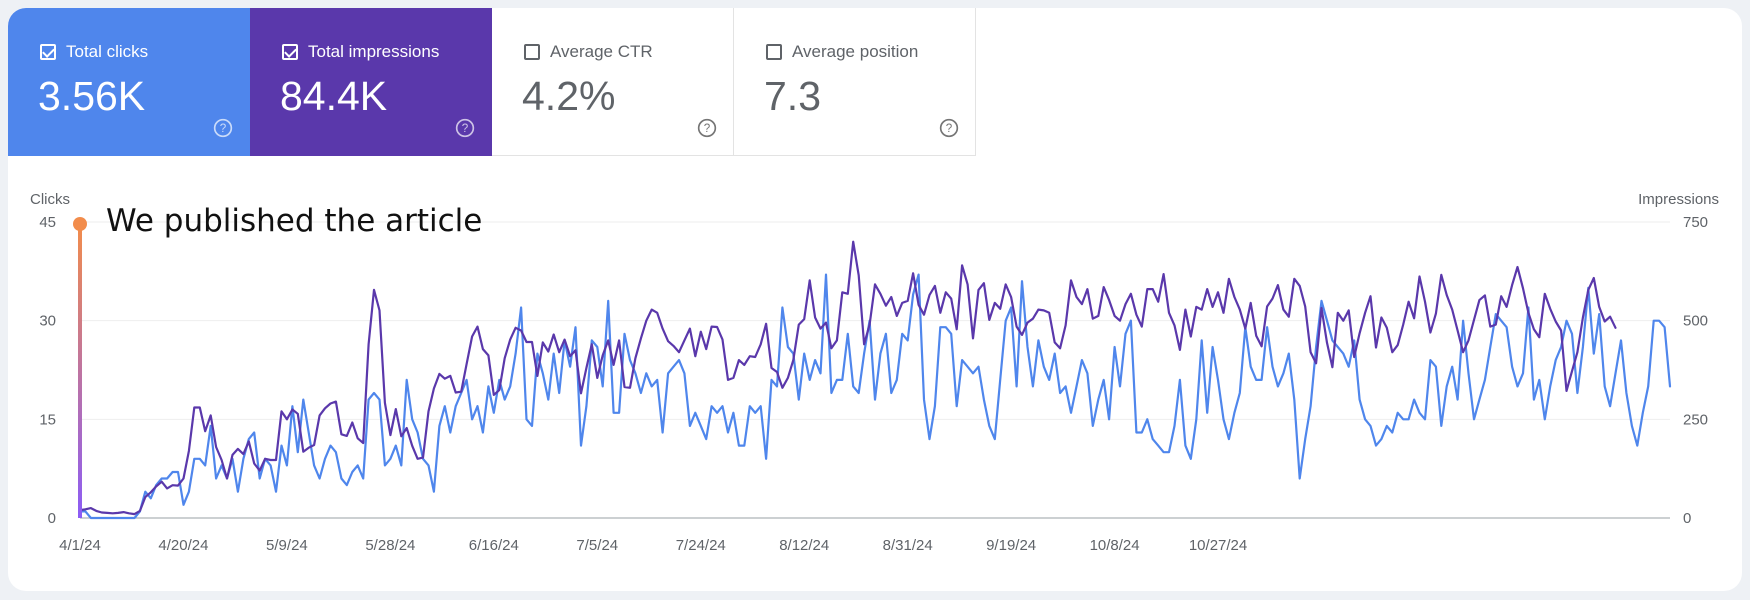 The width and height of the screenshot is (1750, 600). What do you see at coordinates (792, 96) in the screenshot?
I see `metric-value: 7.3` at bounding box center [792, 96].